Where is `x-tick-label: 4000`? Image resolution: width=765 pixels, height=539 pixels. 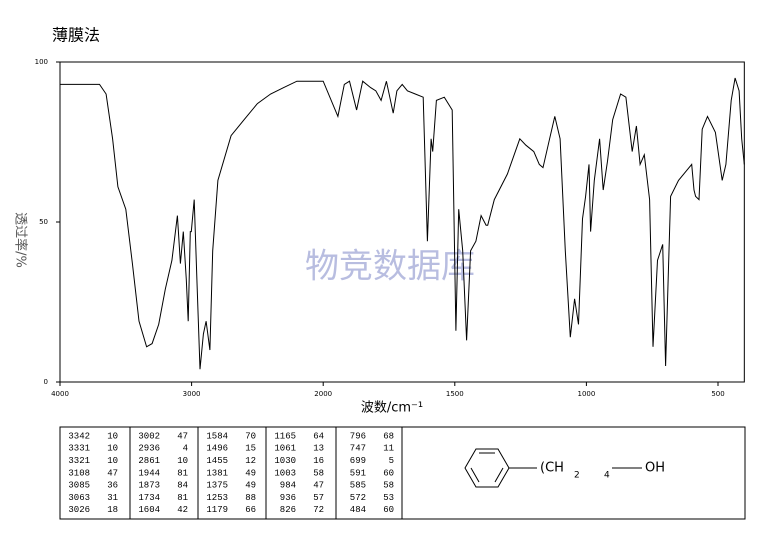
x-tick-label: 4000 is located at coordinates (60, 394).